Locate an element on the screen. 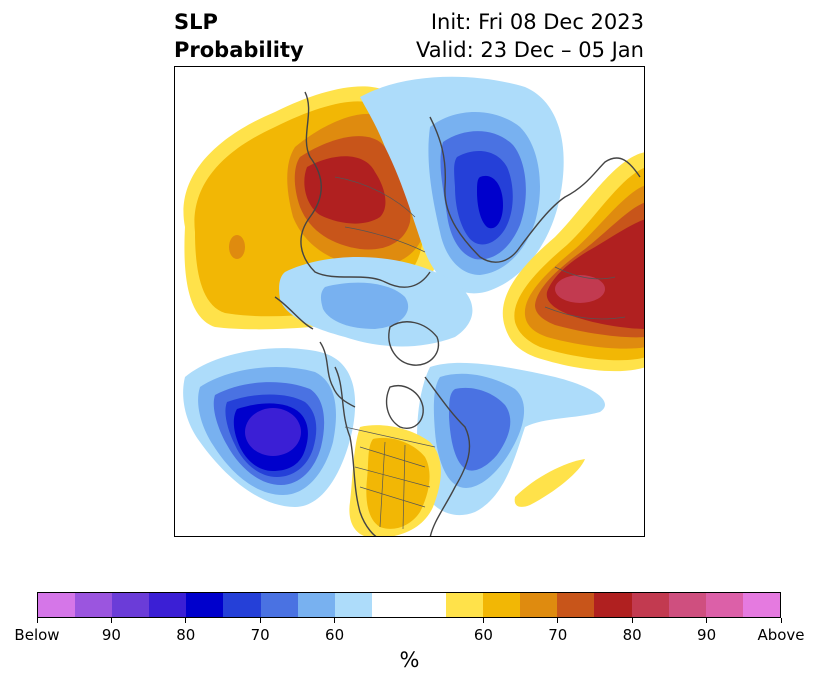 The image size is (819, 686). title-variable: SLP is located at coordinates (196, 22).